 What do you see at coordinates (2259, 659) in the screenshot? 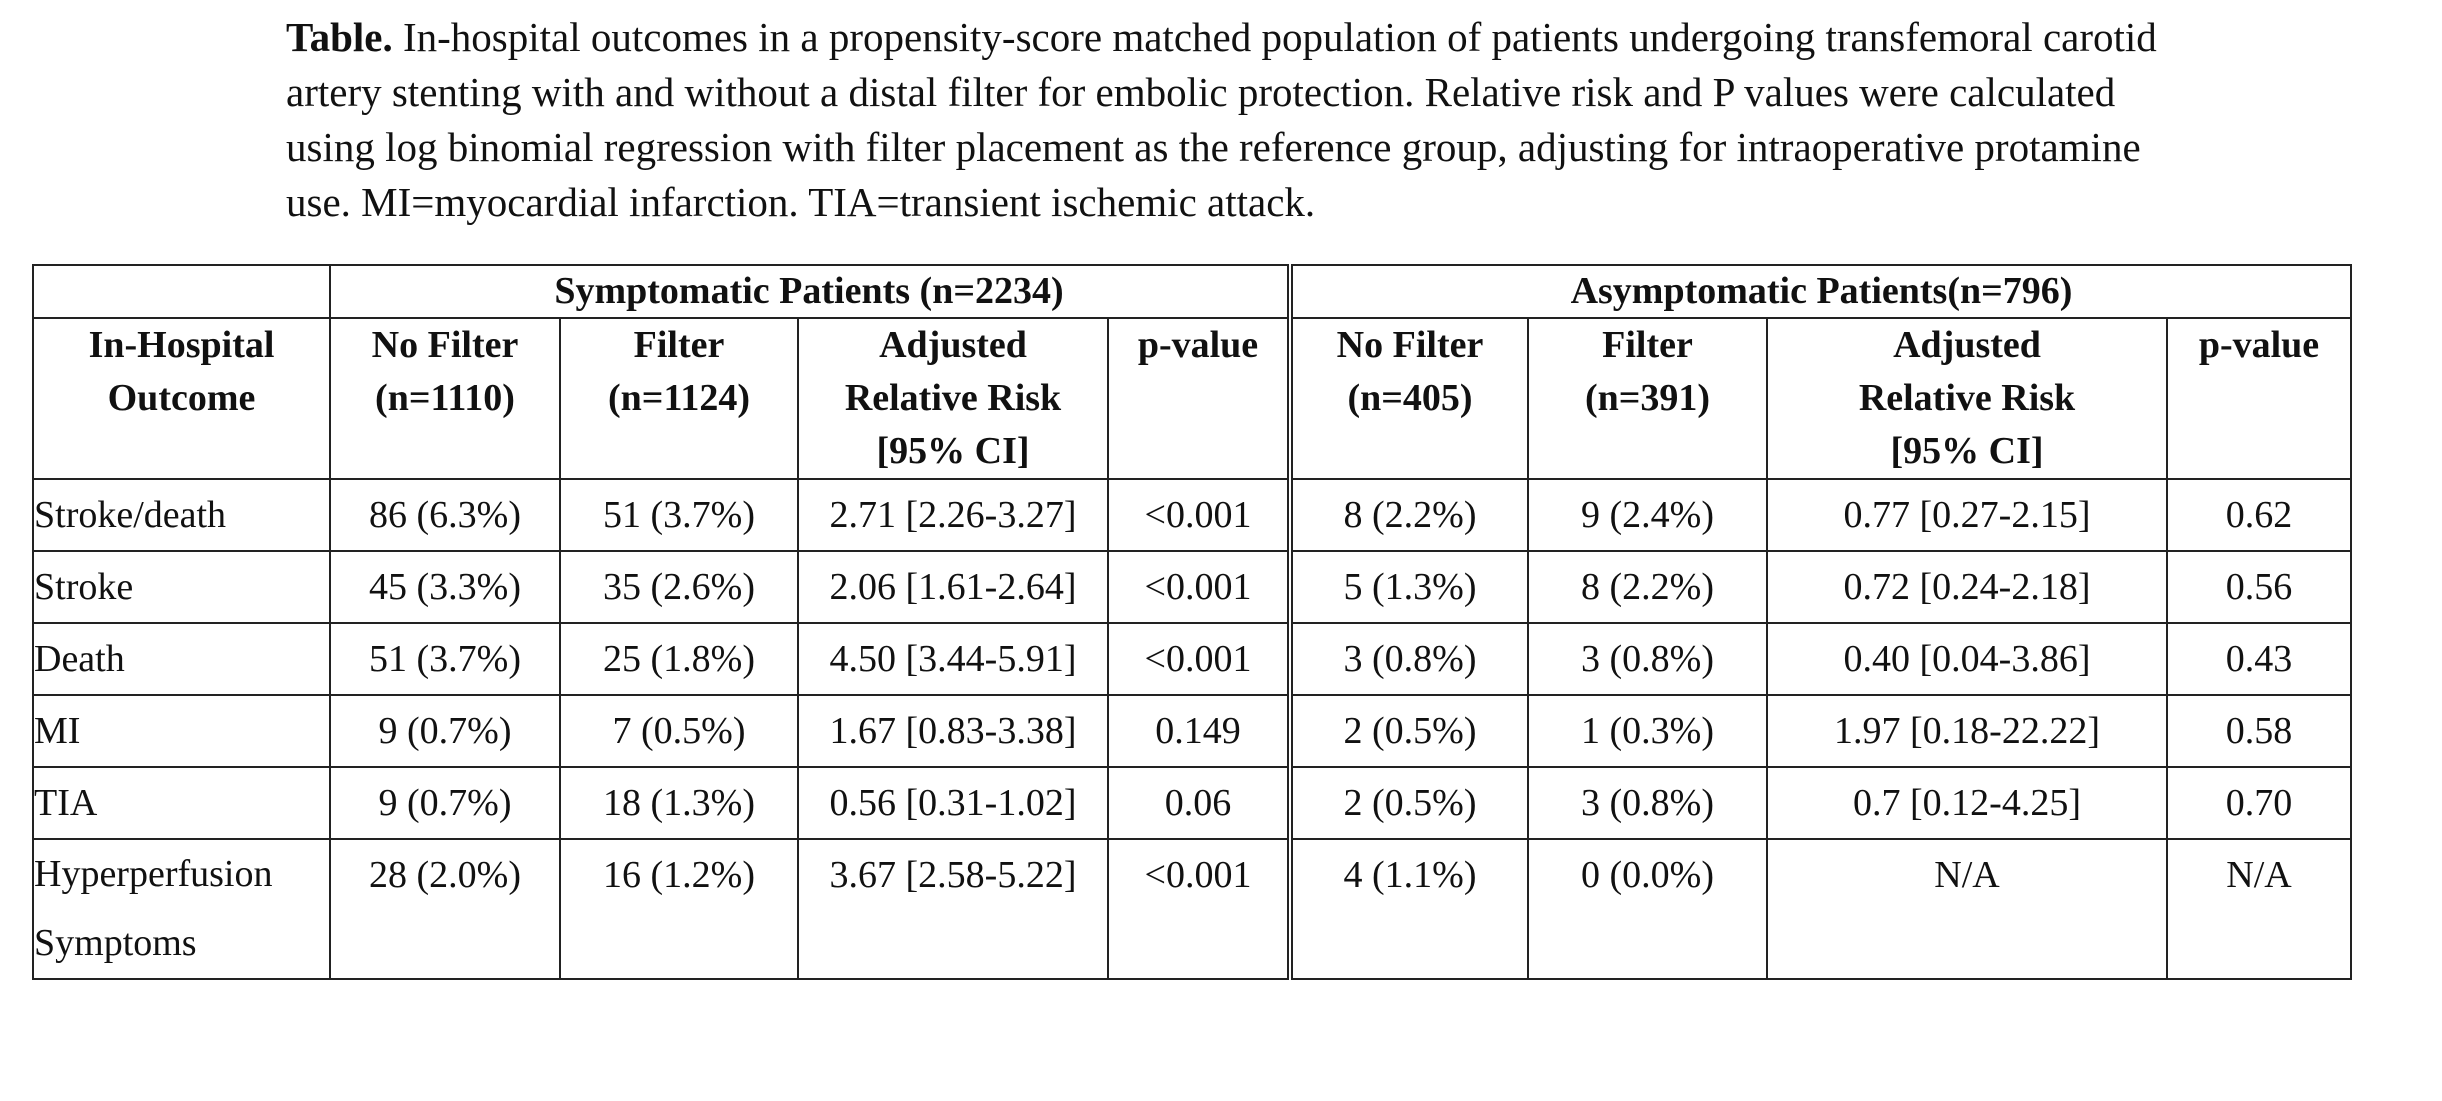
I see `table-cell: 0.43` at bounding box center [2259, 659].